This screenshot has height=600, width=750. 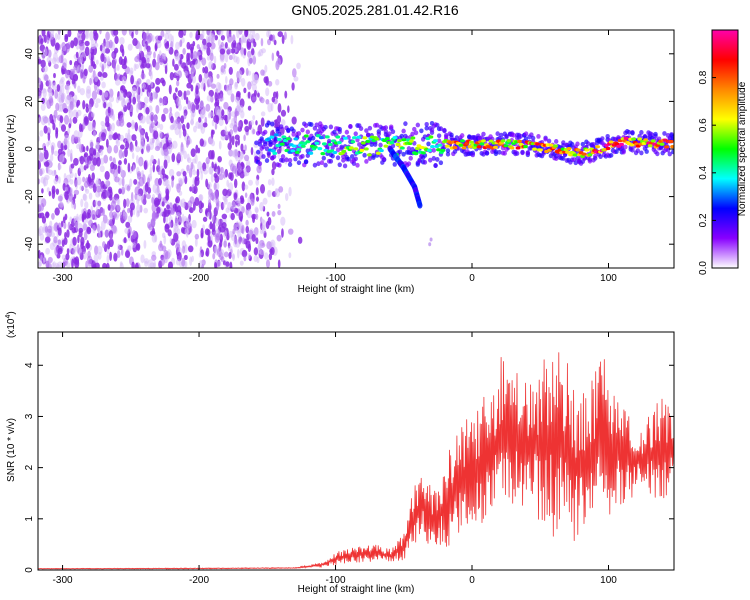 What do you see at coordinates (356, 289) in the screenshot?
I see `spectrogram-xlabel: Height of straight line (km)` at bounding box center [356, 289].